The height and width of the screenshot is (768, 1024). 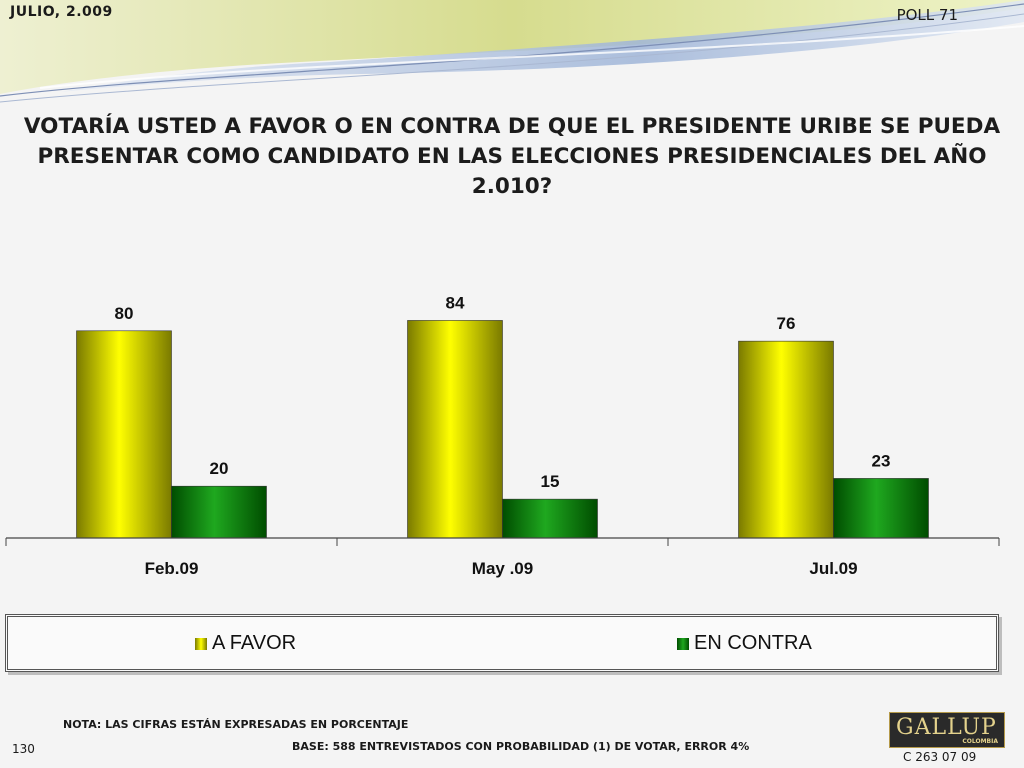 I want to click on legend-label-en-contra: EN CONTRA, so click(x=753, y=643).